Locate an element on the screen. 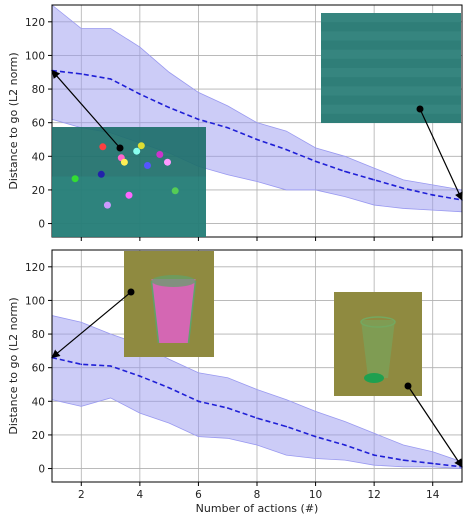 This screenshot has height=516, width=463. x-tick-label: 6 is located at coordinates (198, 495).